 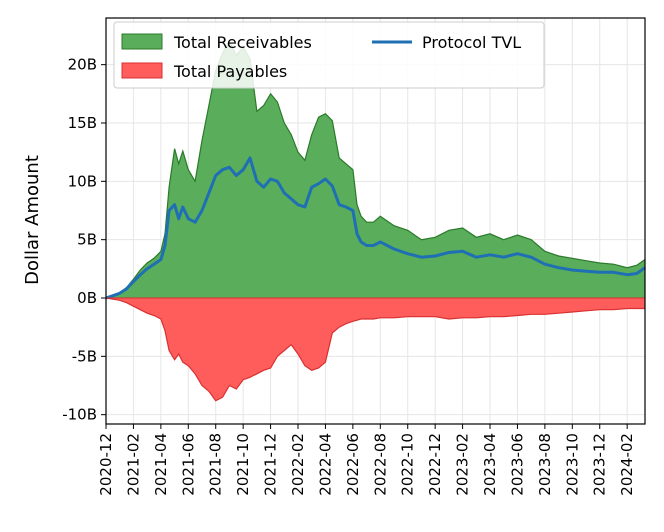 I want to click on legend-box, so click(x=329, y=55).